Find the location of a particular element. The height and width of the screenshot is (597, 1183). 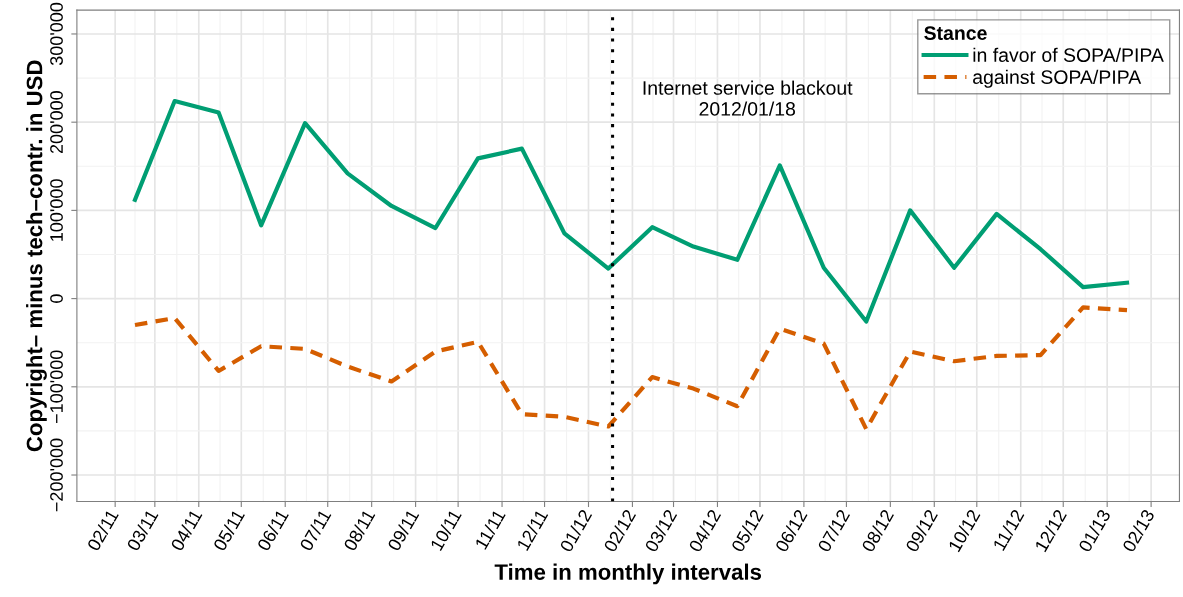

ref-line-label: Internet service blackout 2012/01/18 is located at coordinates (748, 98).